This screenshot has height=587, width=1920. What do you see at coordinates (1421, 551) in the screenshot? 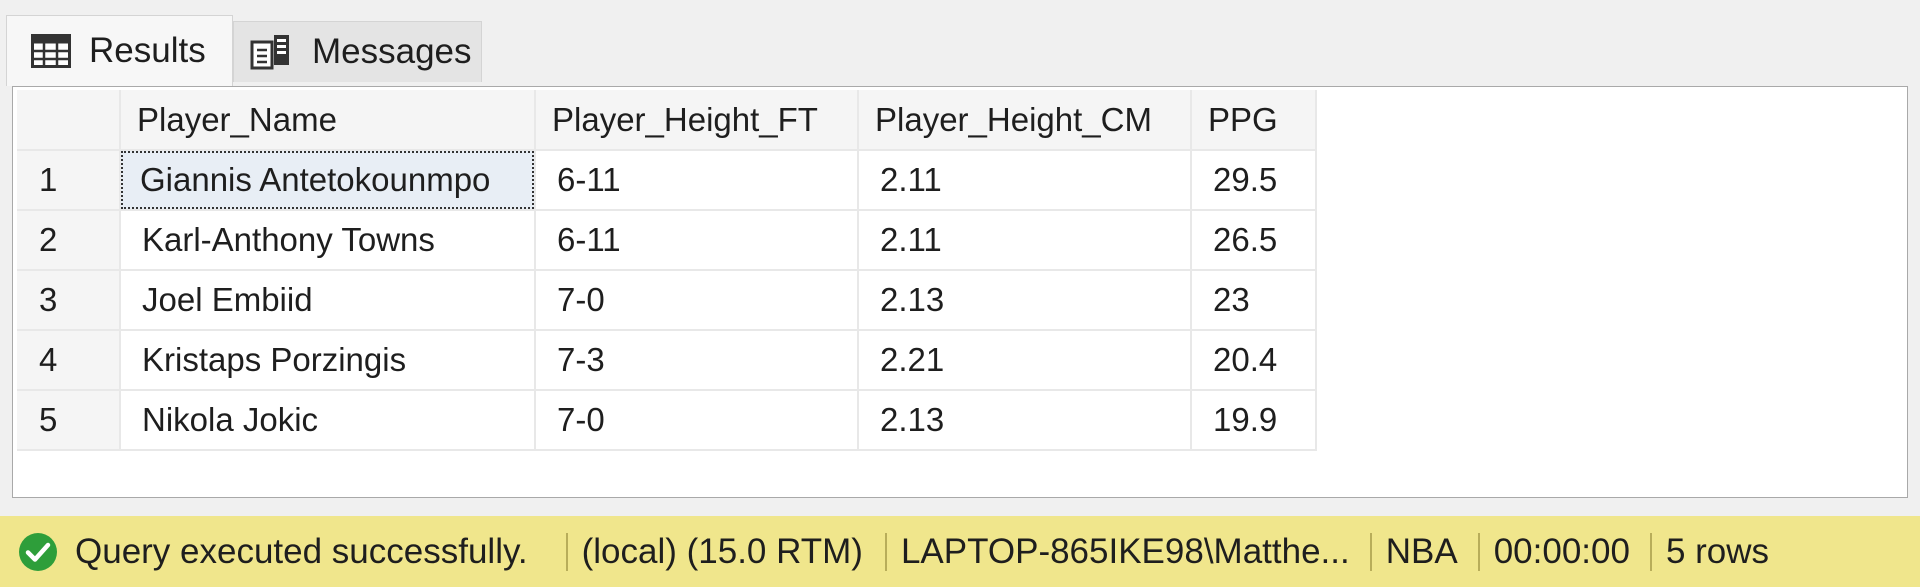
I see `status-database: NBA` at bounding box center [1421, 551].